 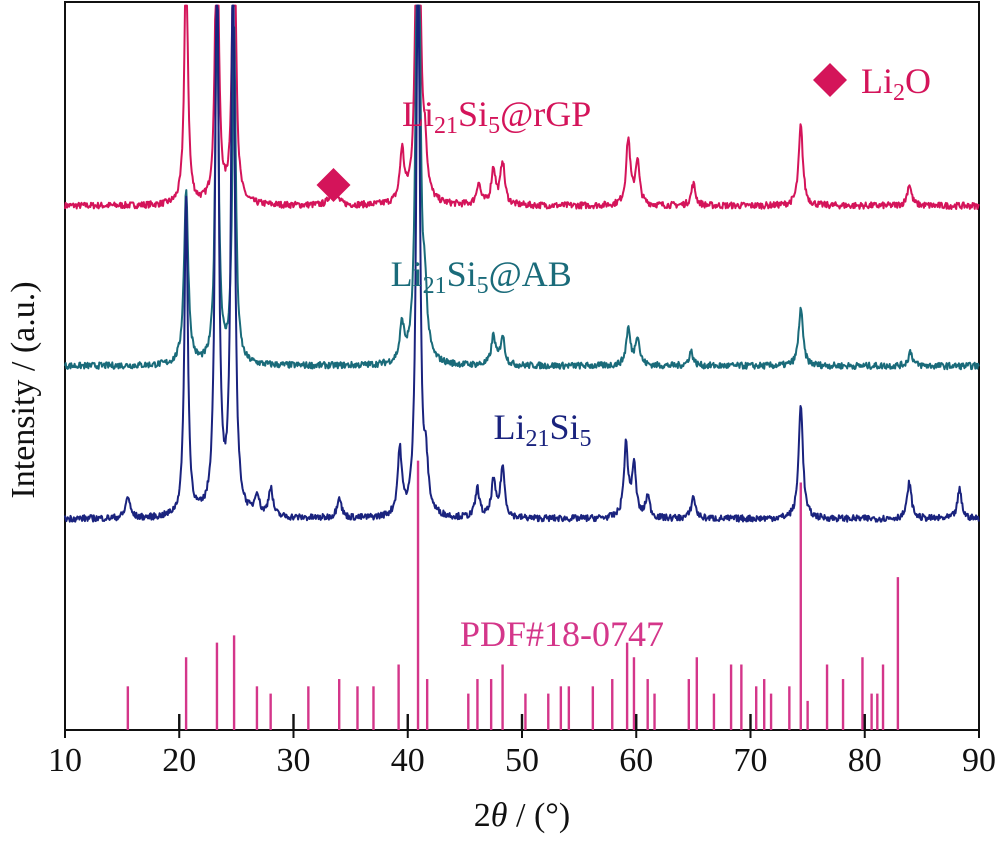 I want to click on series-label-part: @AB, so click(x=530, y=274).